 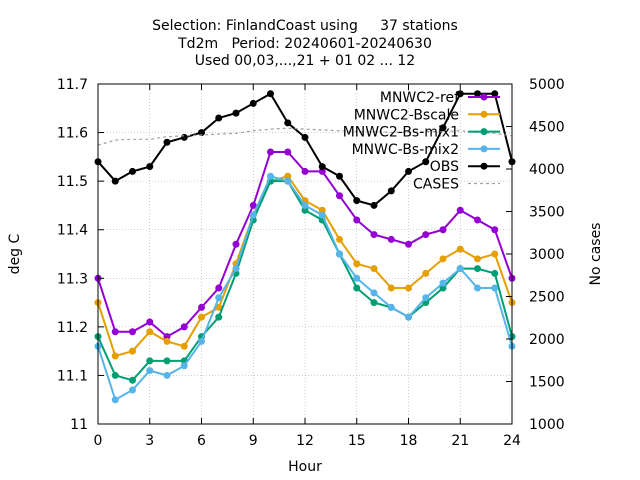 What do you see at coordinates (484, 166) in the screenshot?
I see `legend-marker-obs` at bounding box center [484, 166].